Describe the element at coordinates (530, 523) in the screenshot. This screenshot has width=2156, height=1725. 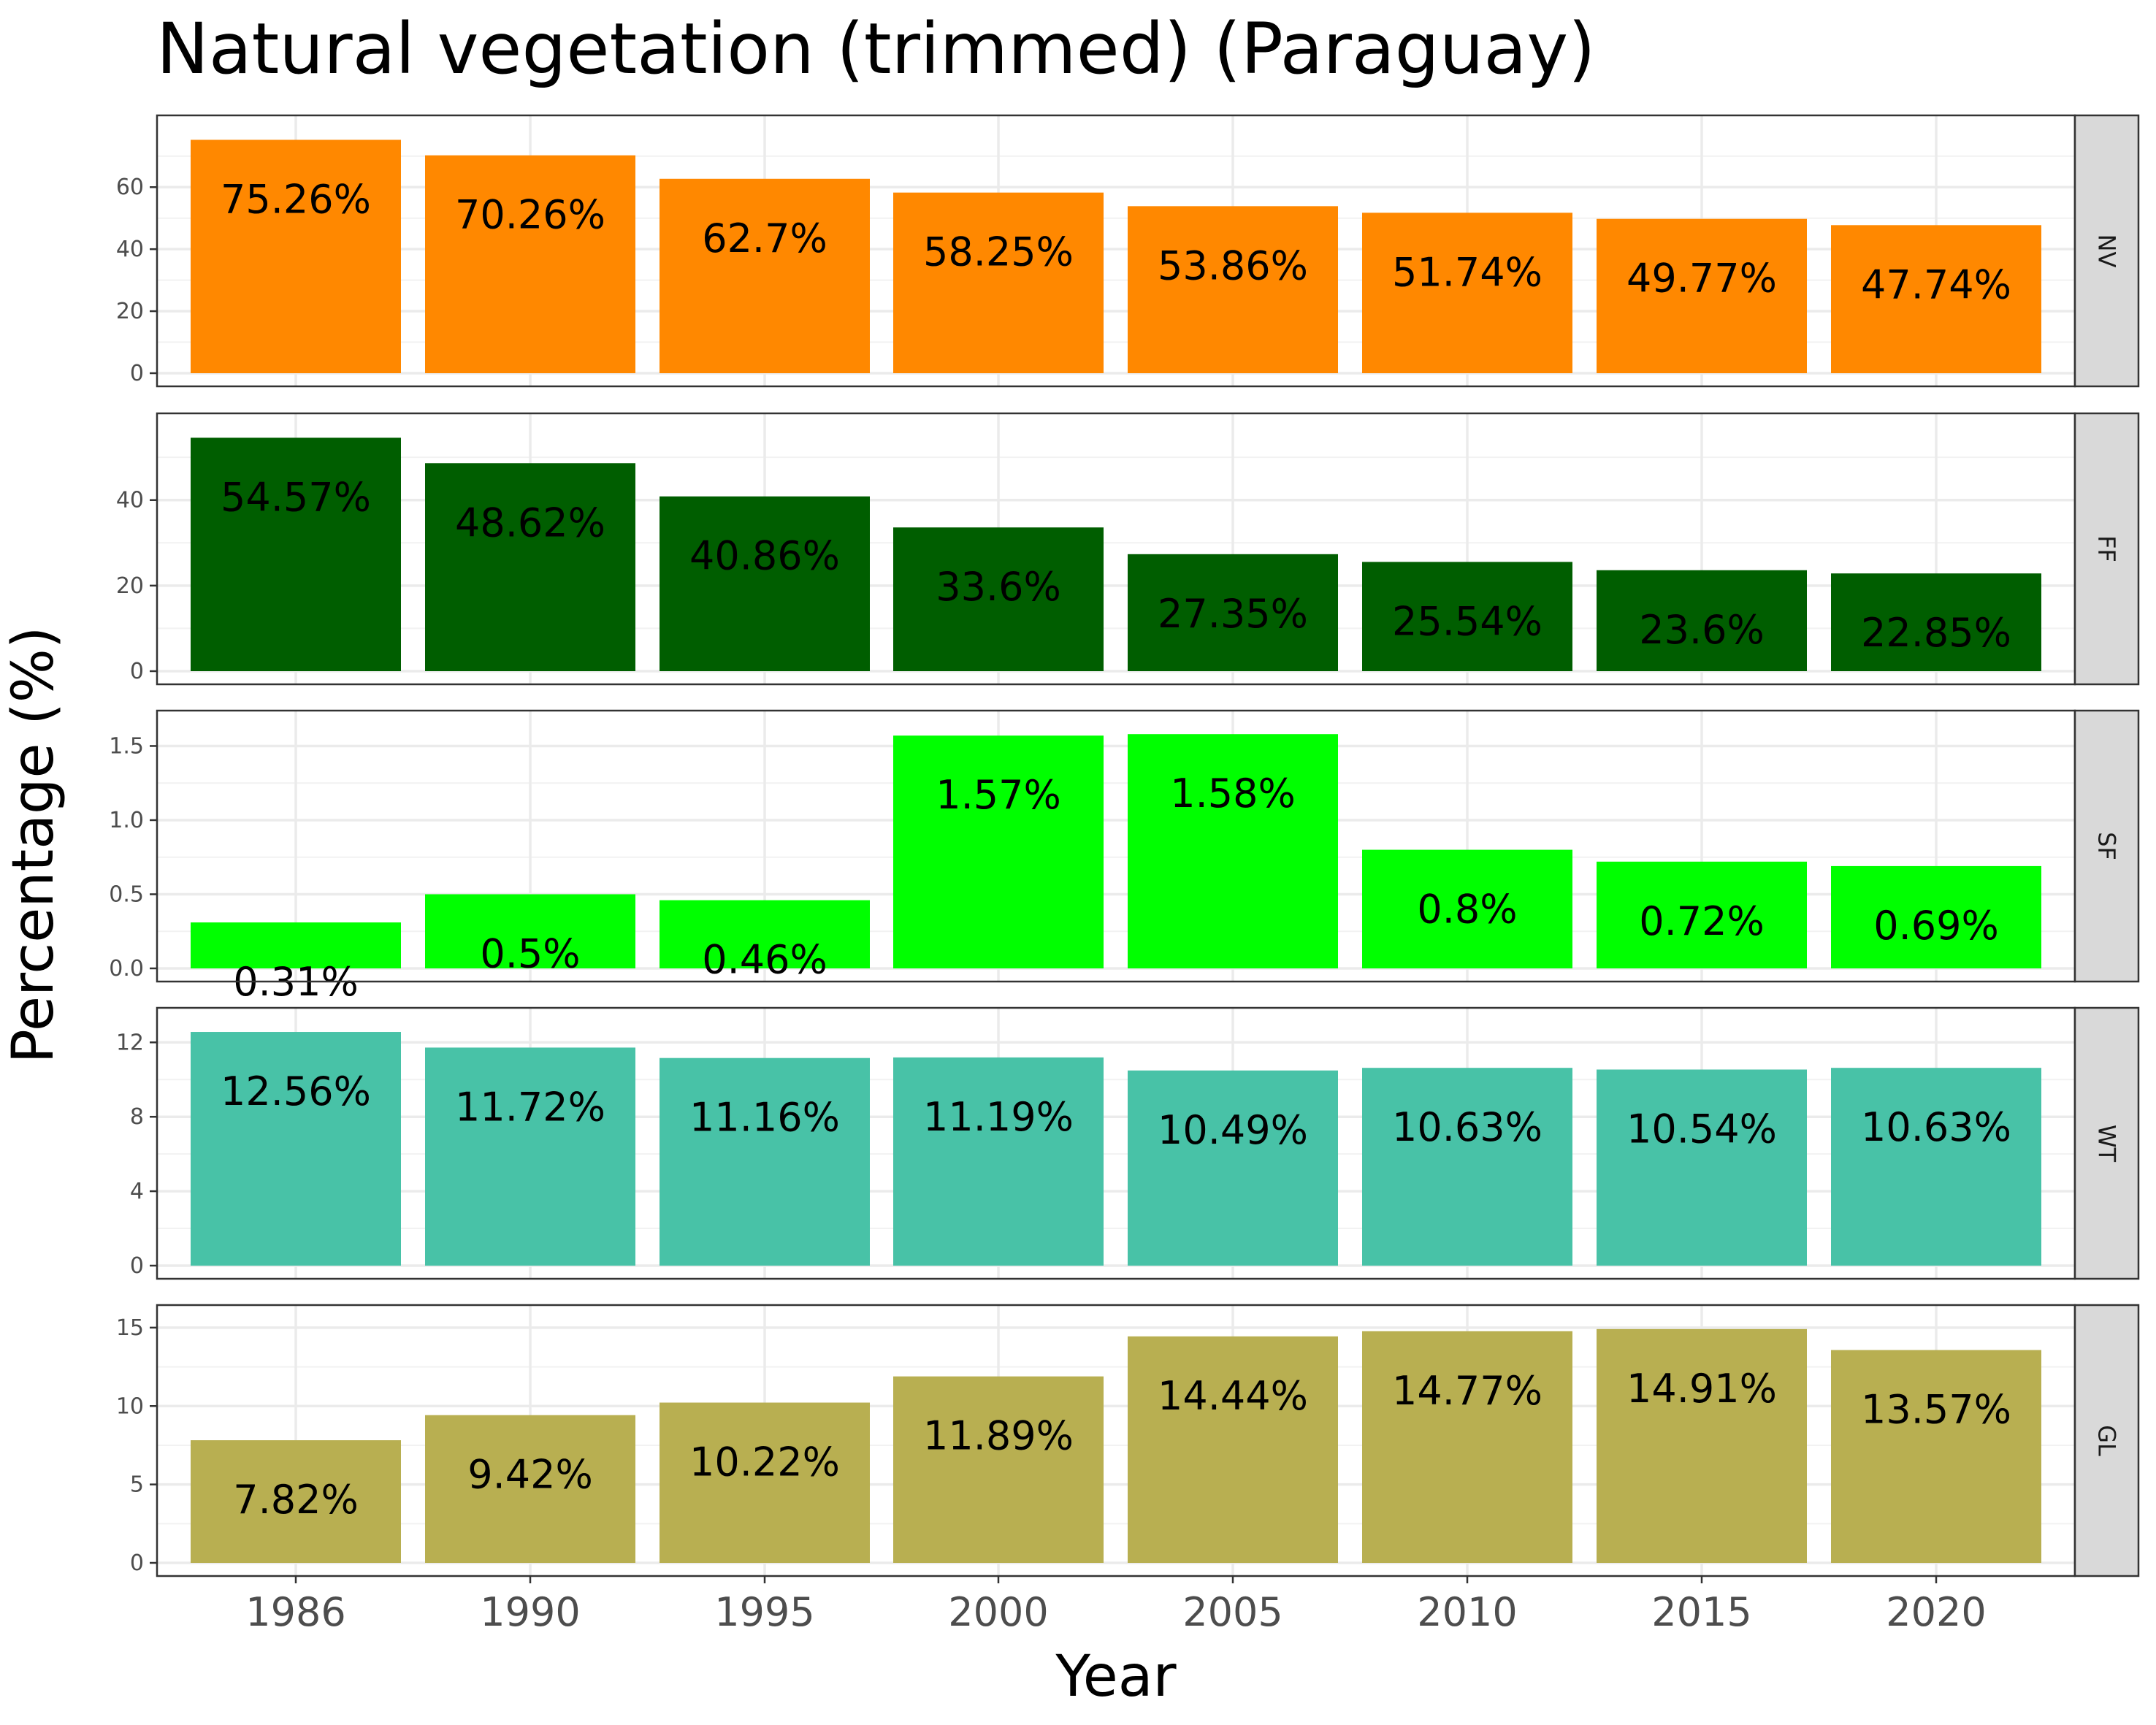
I see `data-label: 48.62%` at that location.